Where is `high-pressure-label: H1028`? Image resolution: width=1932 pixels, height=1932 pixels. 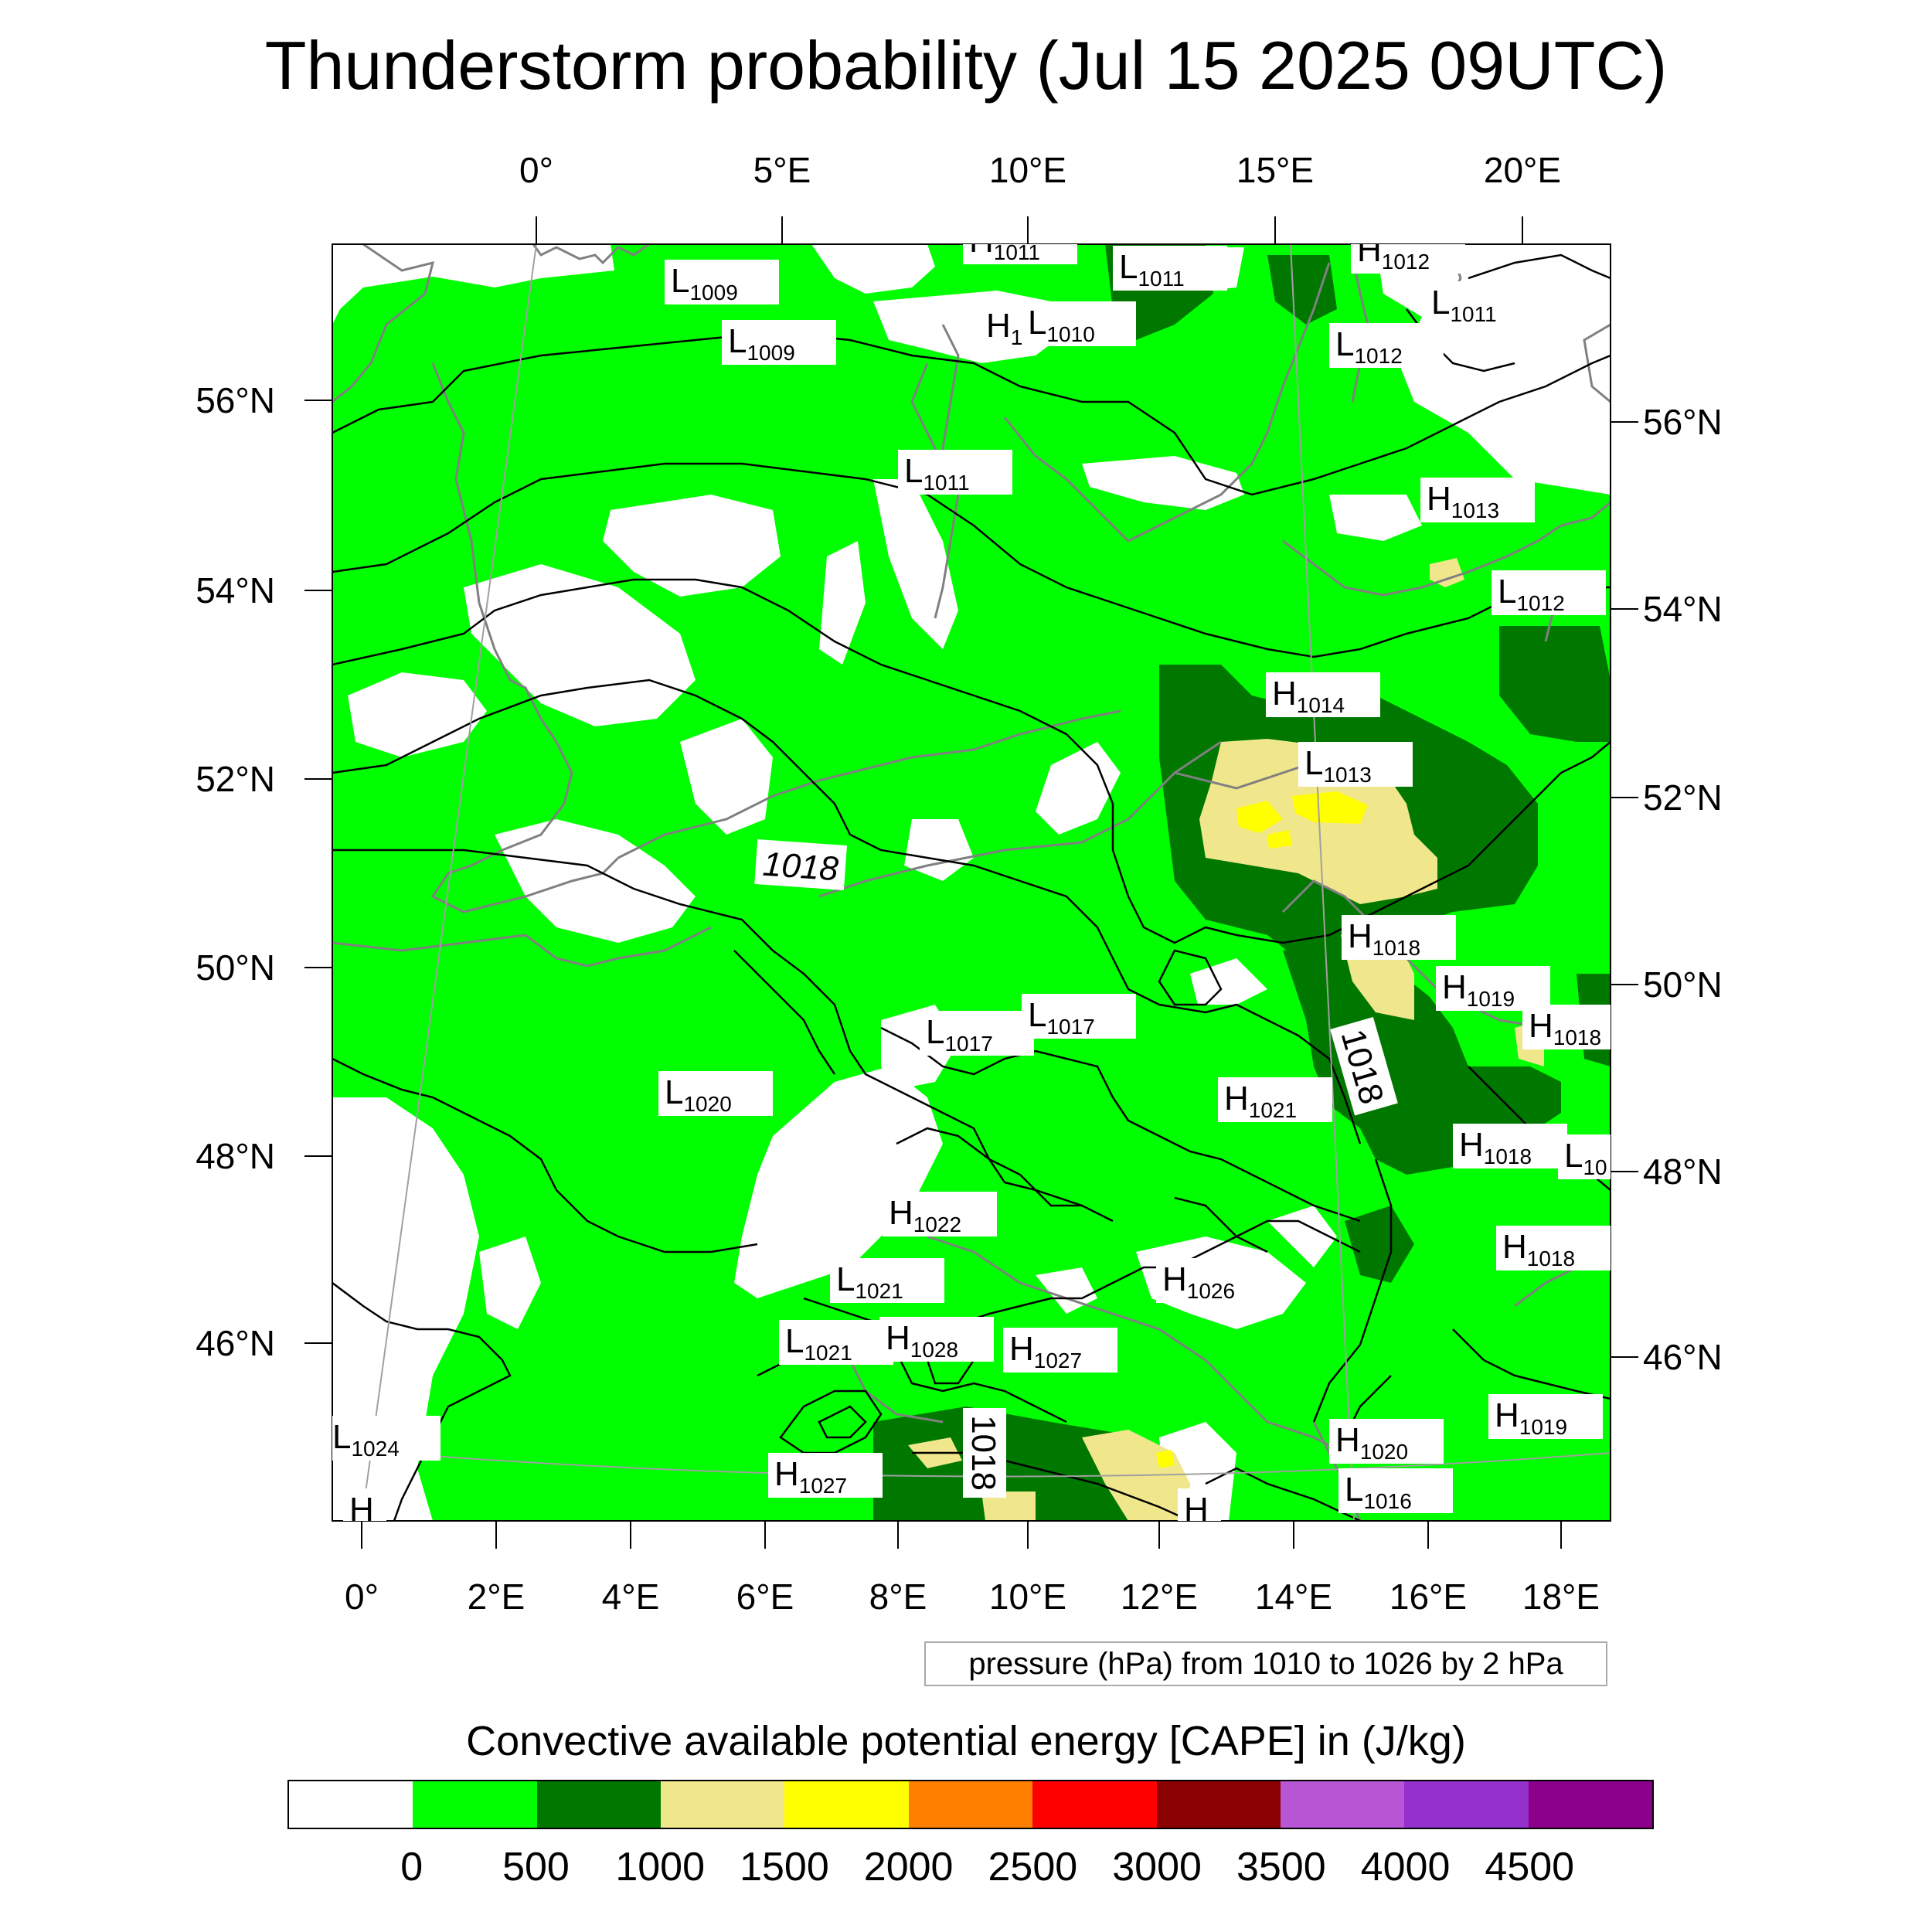
high-pressure-label: H1028 is located at coordinates (936, 1340).